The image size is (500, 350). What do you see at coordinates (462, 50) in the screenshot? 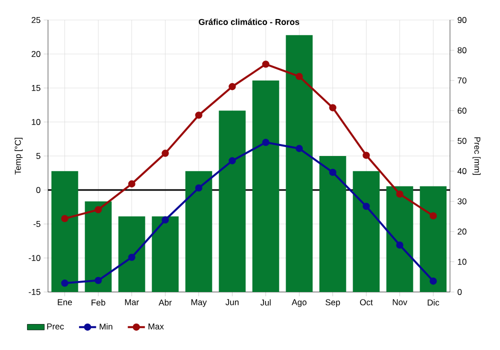
I see `y2-tick-label: 80` at bounding box center [462, 50].